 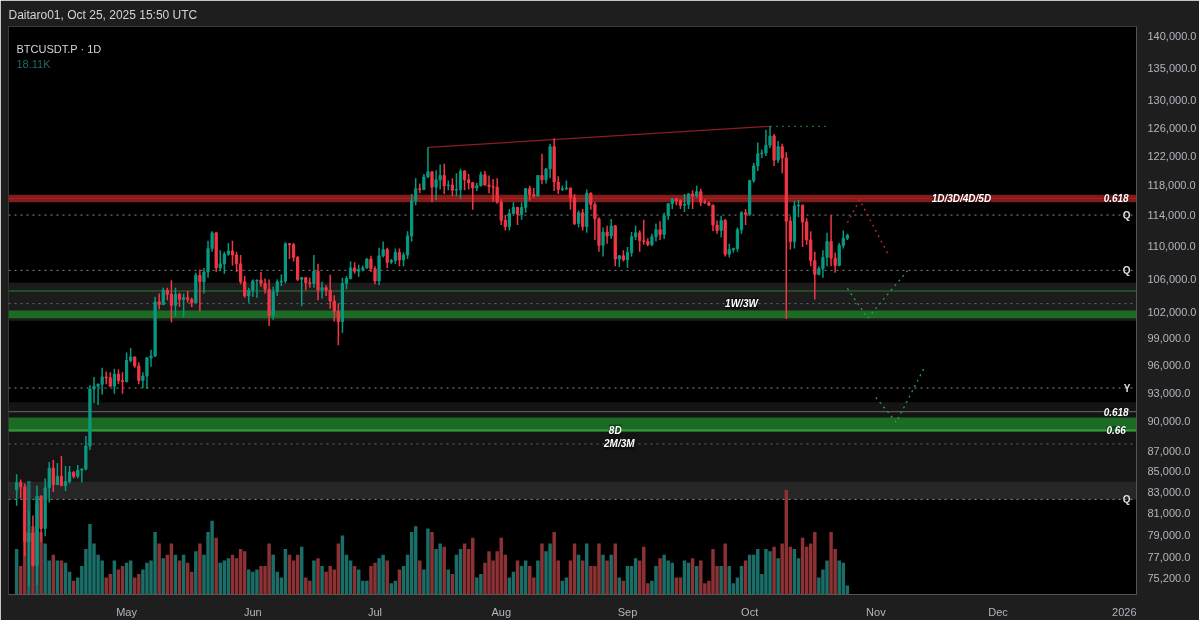 What do you see at coordinates (1169, 365) in the screenshot?
I see `y-tick-label: 96,000.0` at bounding box center [1169, 365].